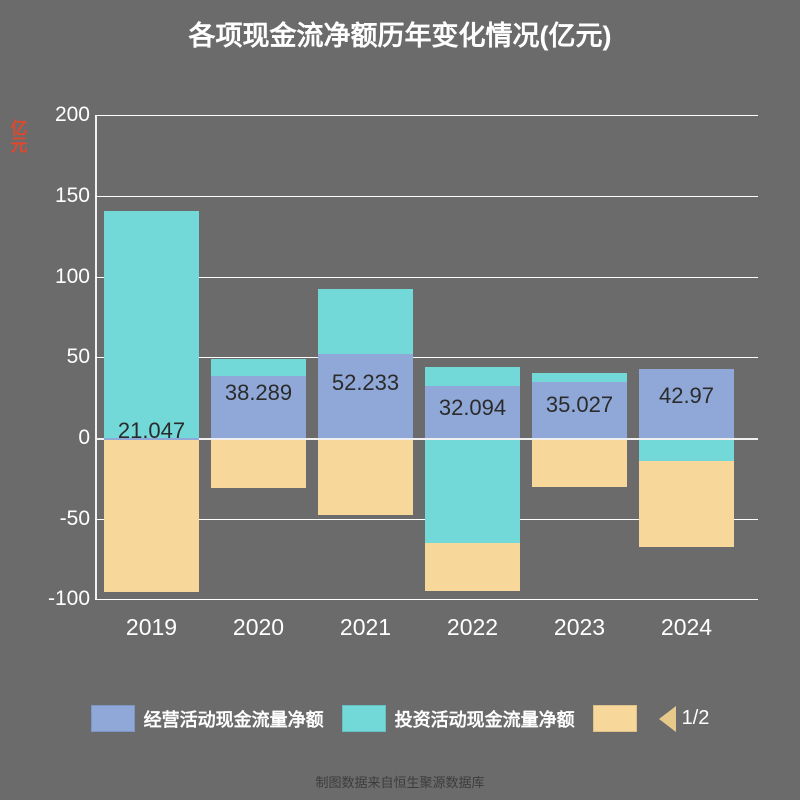  Describe the element at coordinates (258, 392) in the screenshot. I see `bar-label-2020: 38.289` at that location.